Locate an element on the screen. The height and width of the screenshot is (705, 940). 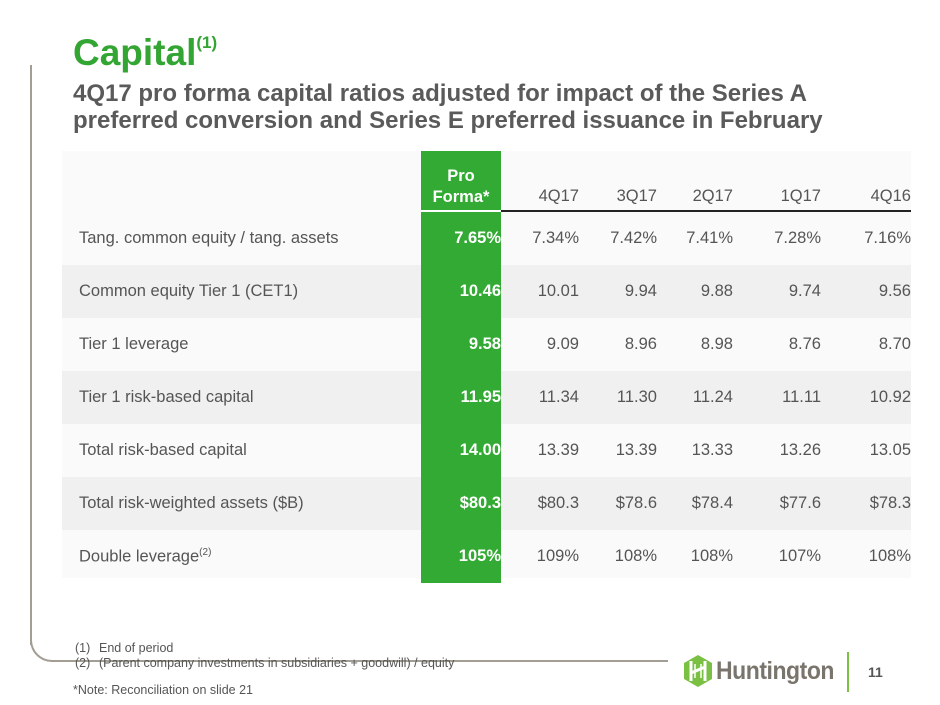
cell-value: 11.30 is located at coordinates (618, 397).